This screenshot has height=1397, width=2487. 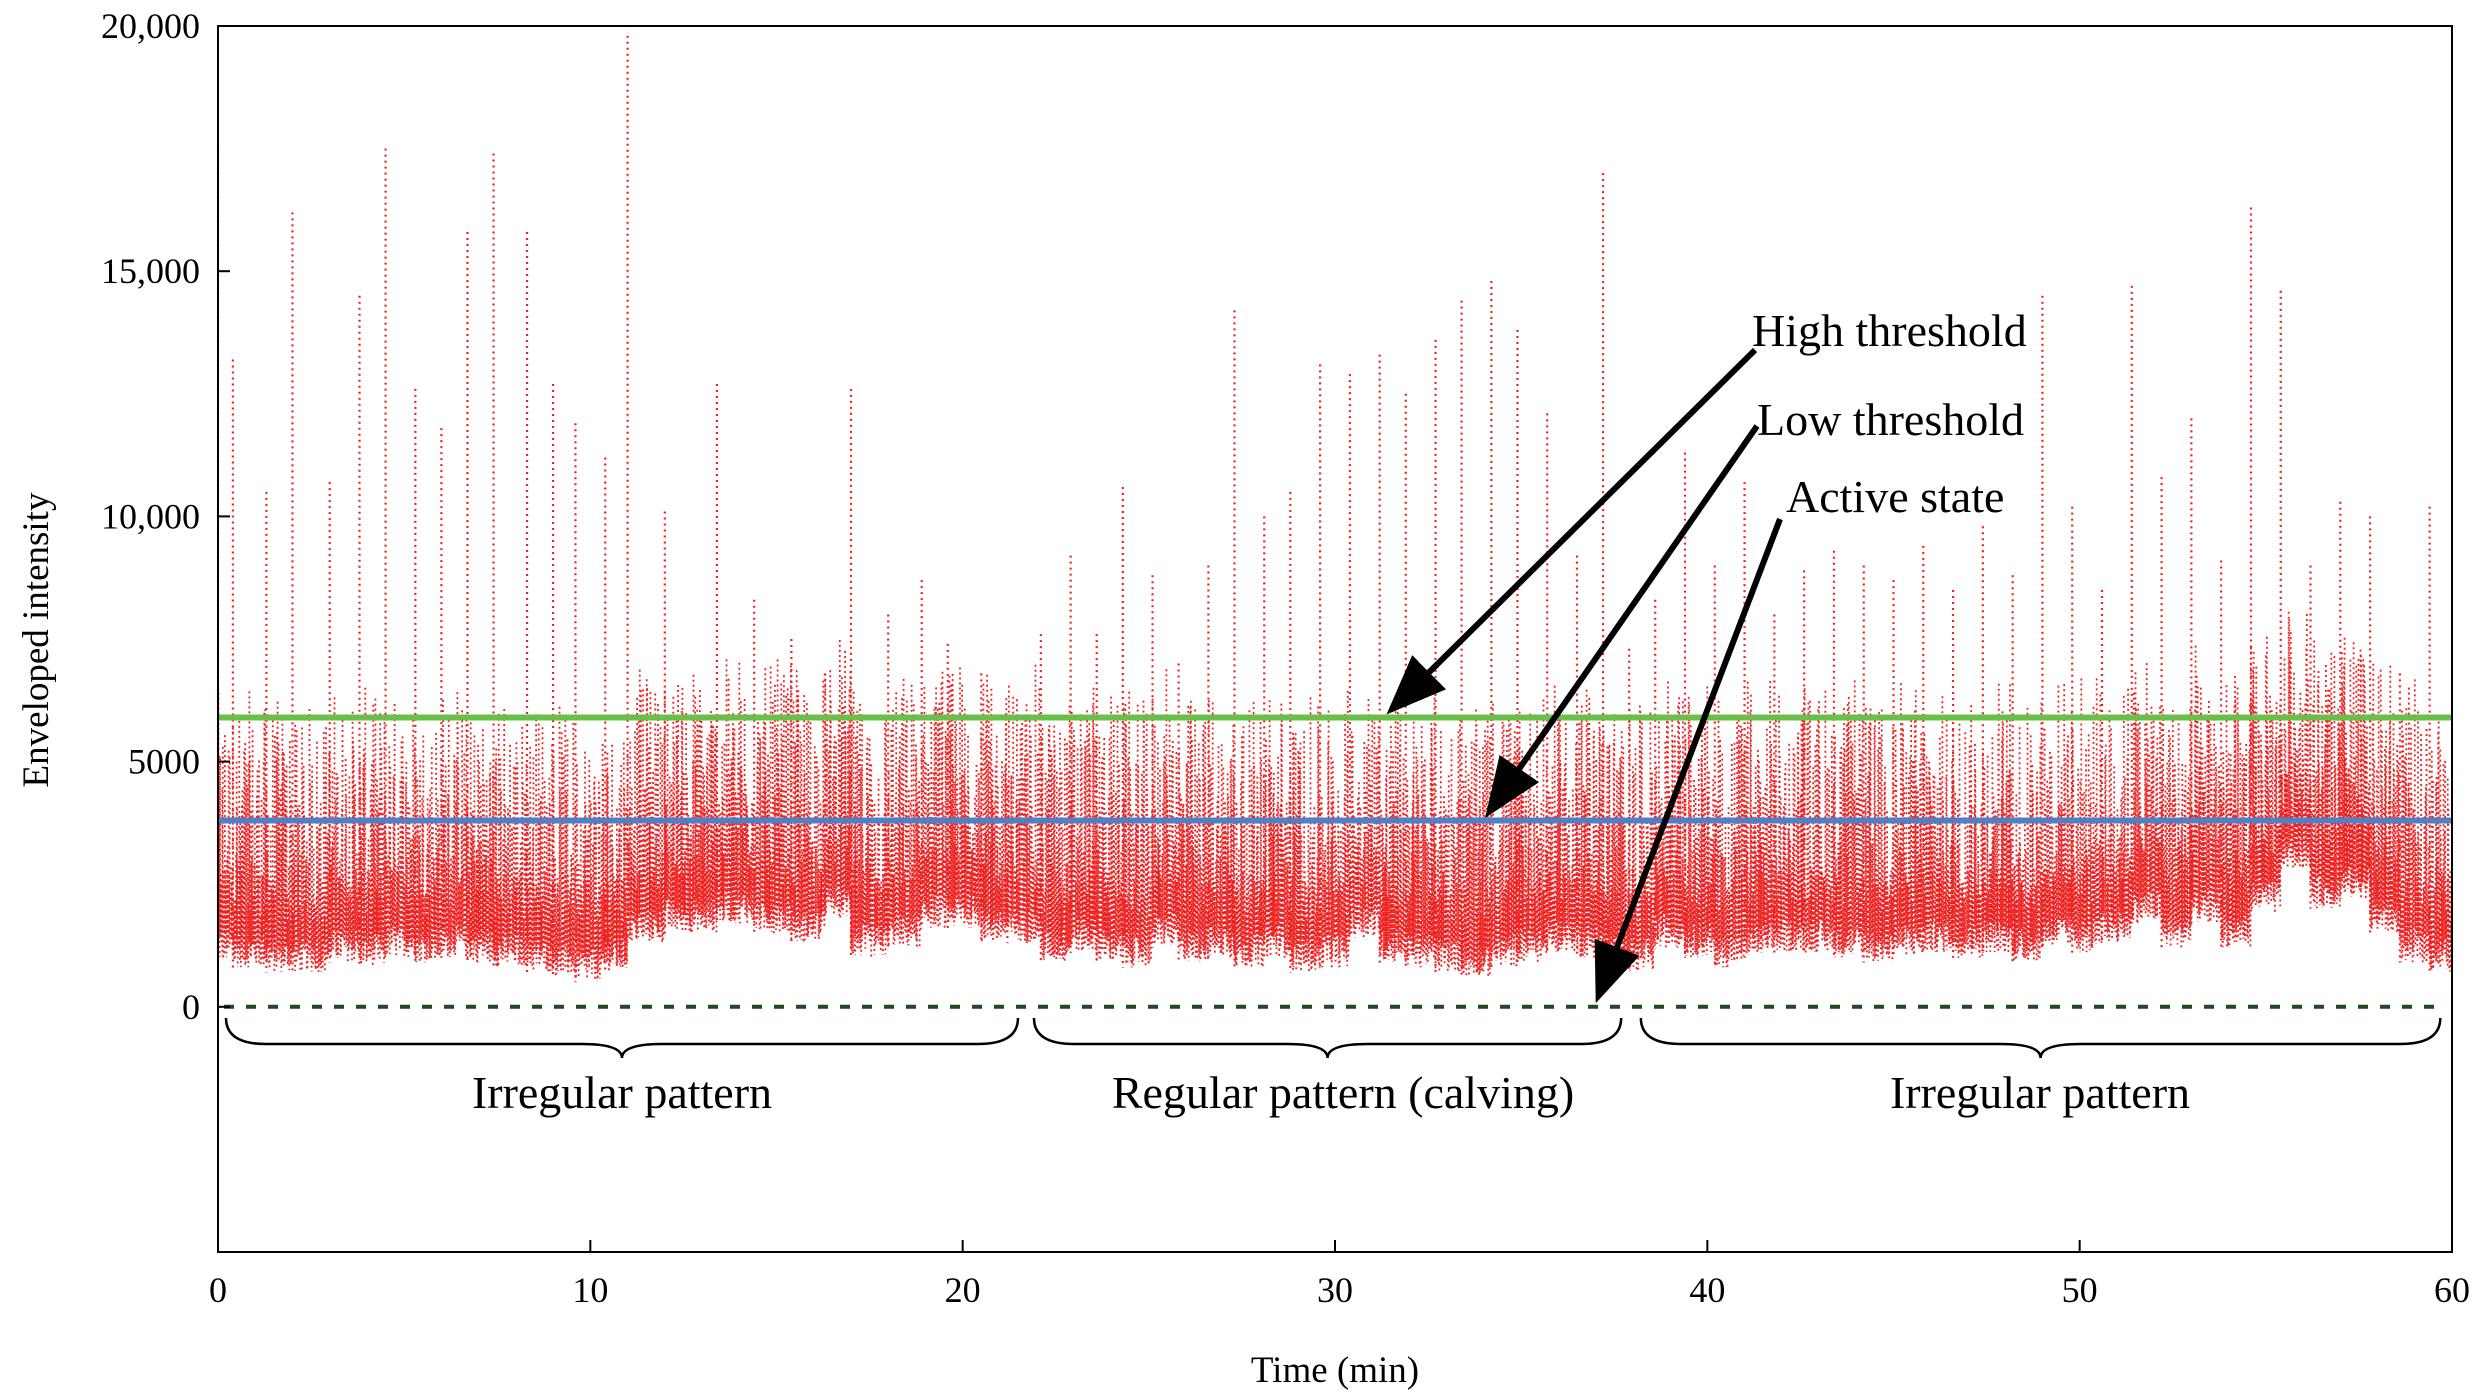 I want to click on region-label-2: Regular pattern (calving), so click(x=1343, y=1092).